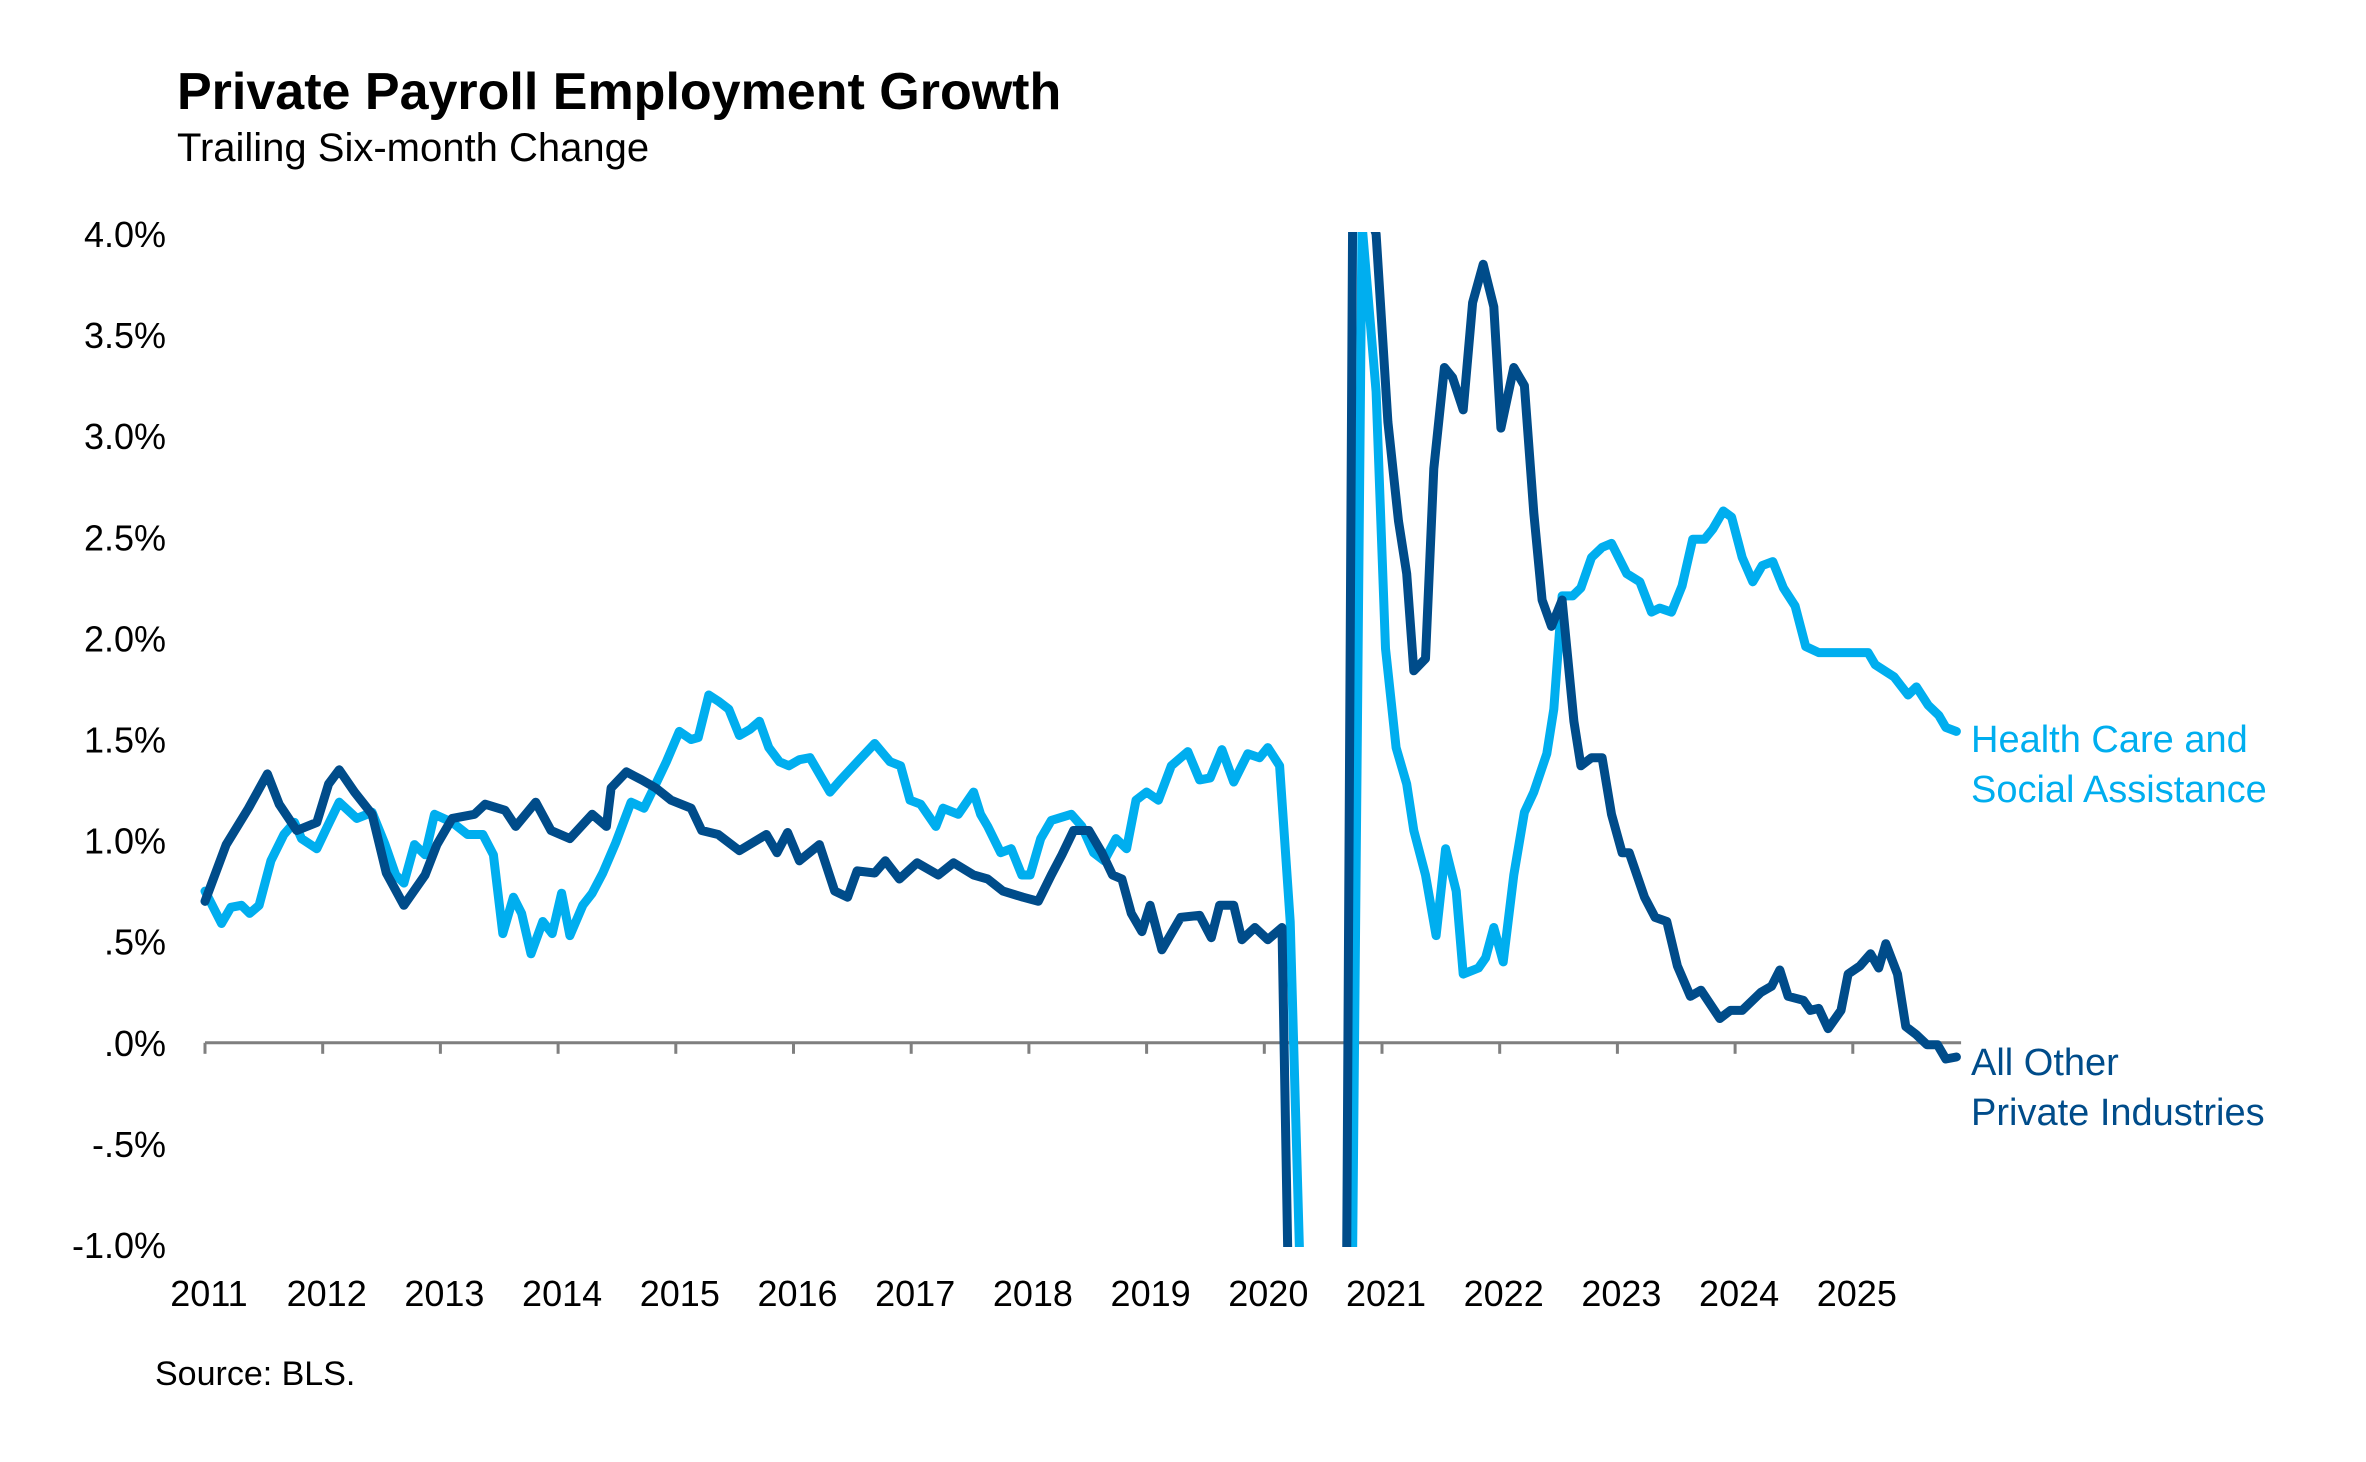  What do you see at coordinates (208, 1293) in the screenshot?
I see `x-tick-label: 2011` at bounding box center [208, 1293].